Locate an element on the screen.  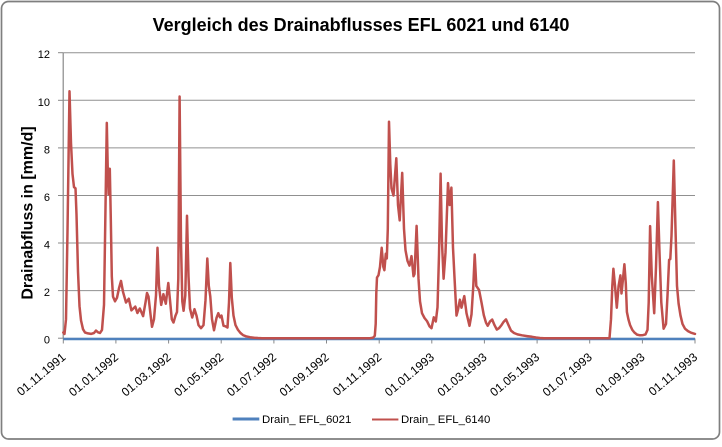
svg-text: Drain_ EFL_6140 is located at coordinates (445, 420).